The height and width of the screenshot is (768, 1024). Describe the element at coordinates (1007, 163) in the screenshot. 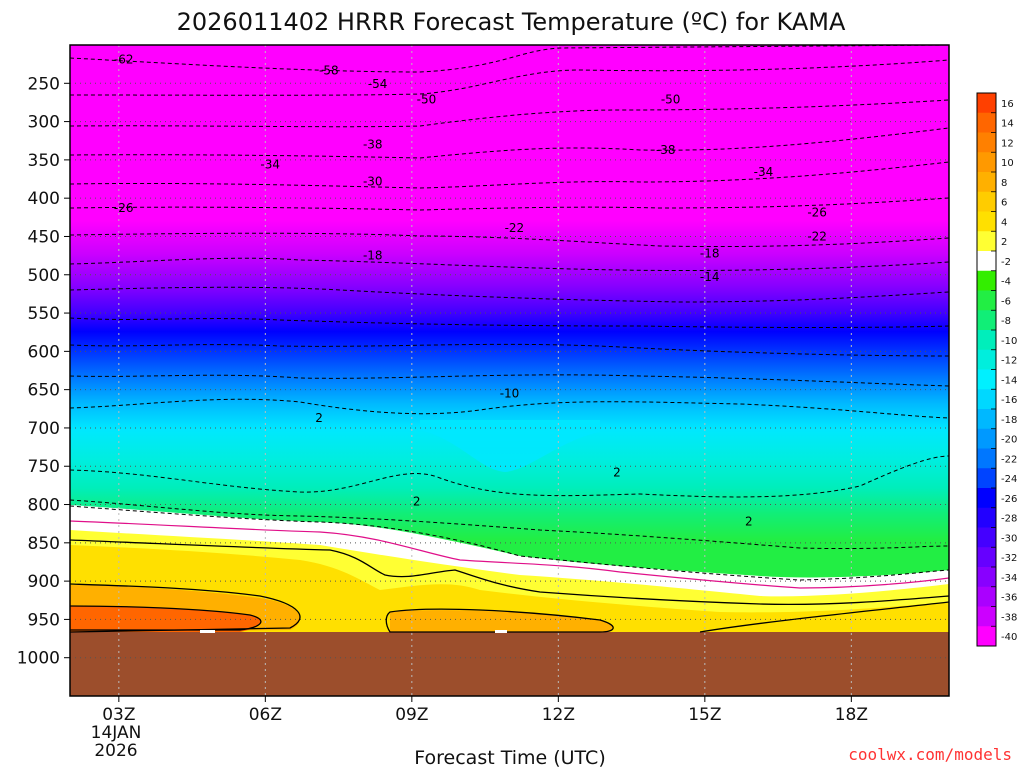

I see `colorbar-label: 10` at that location.